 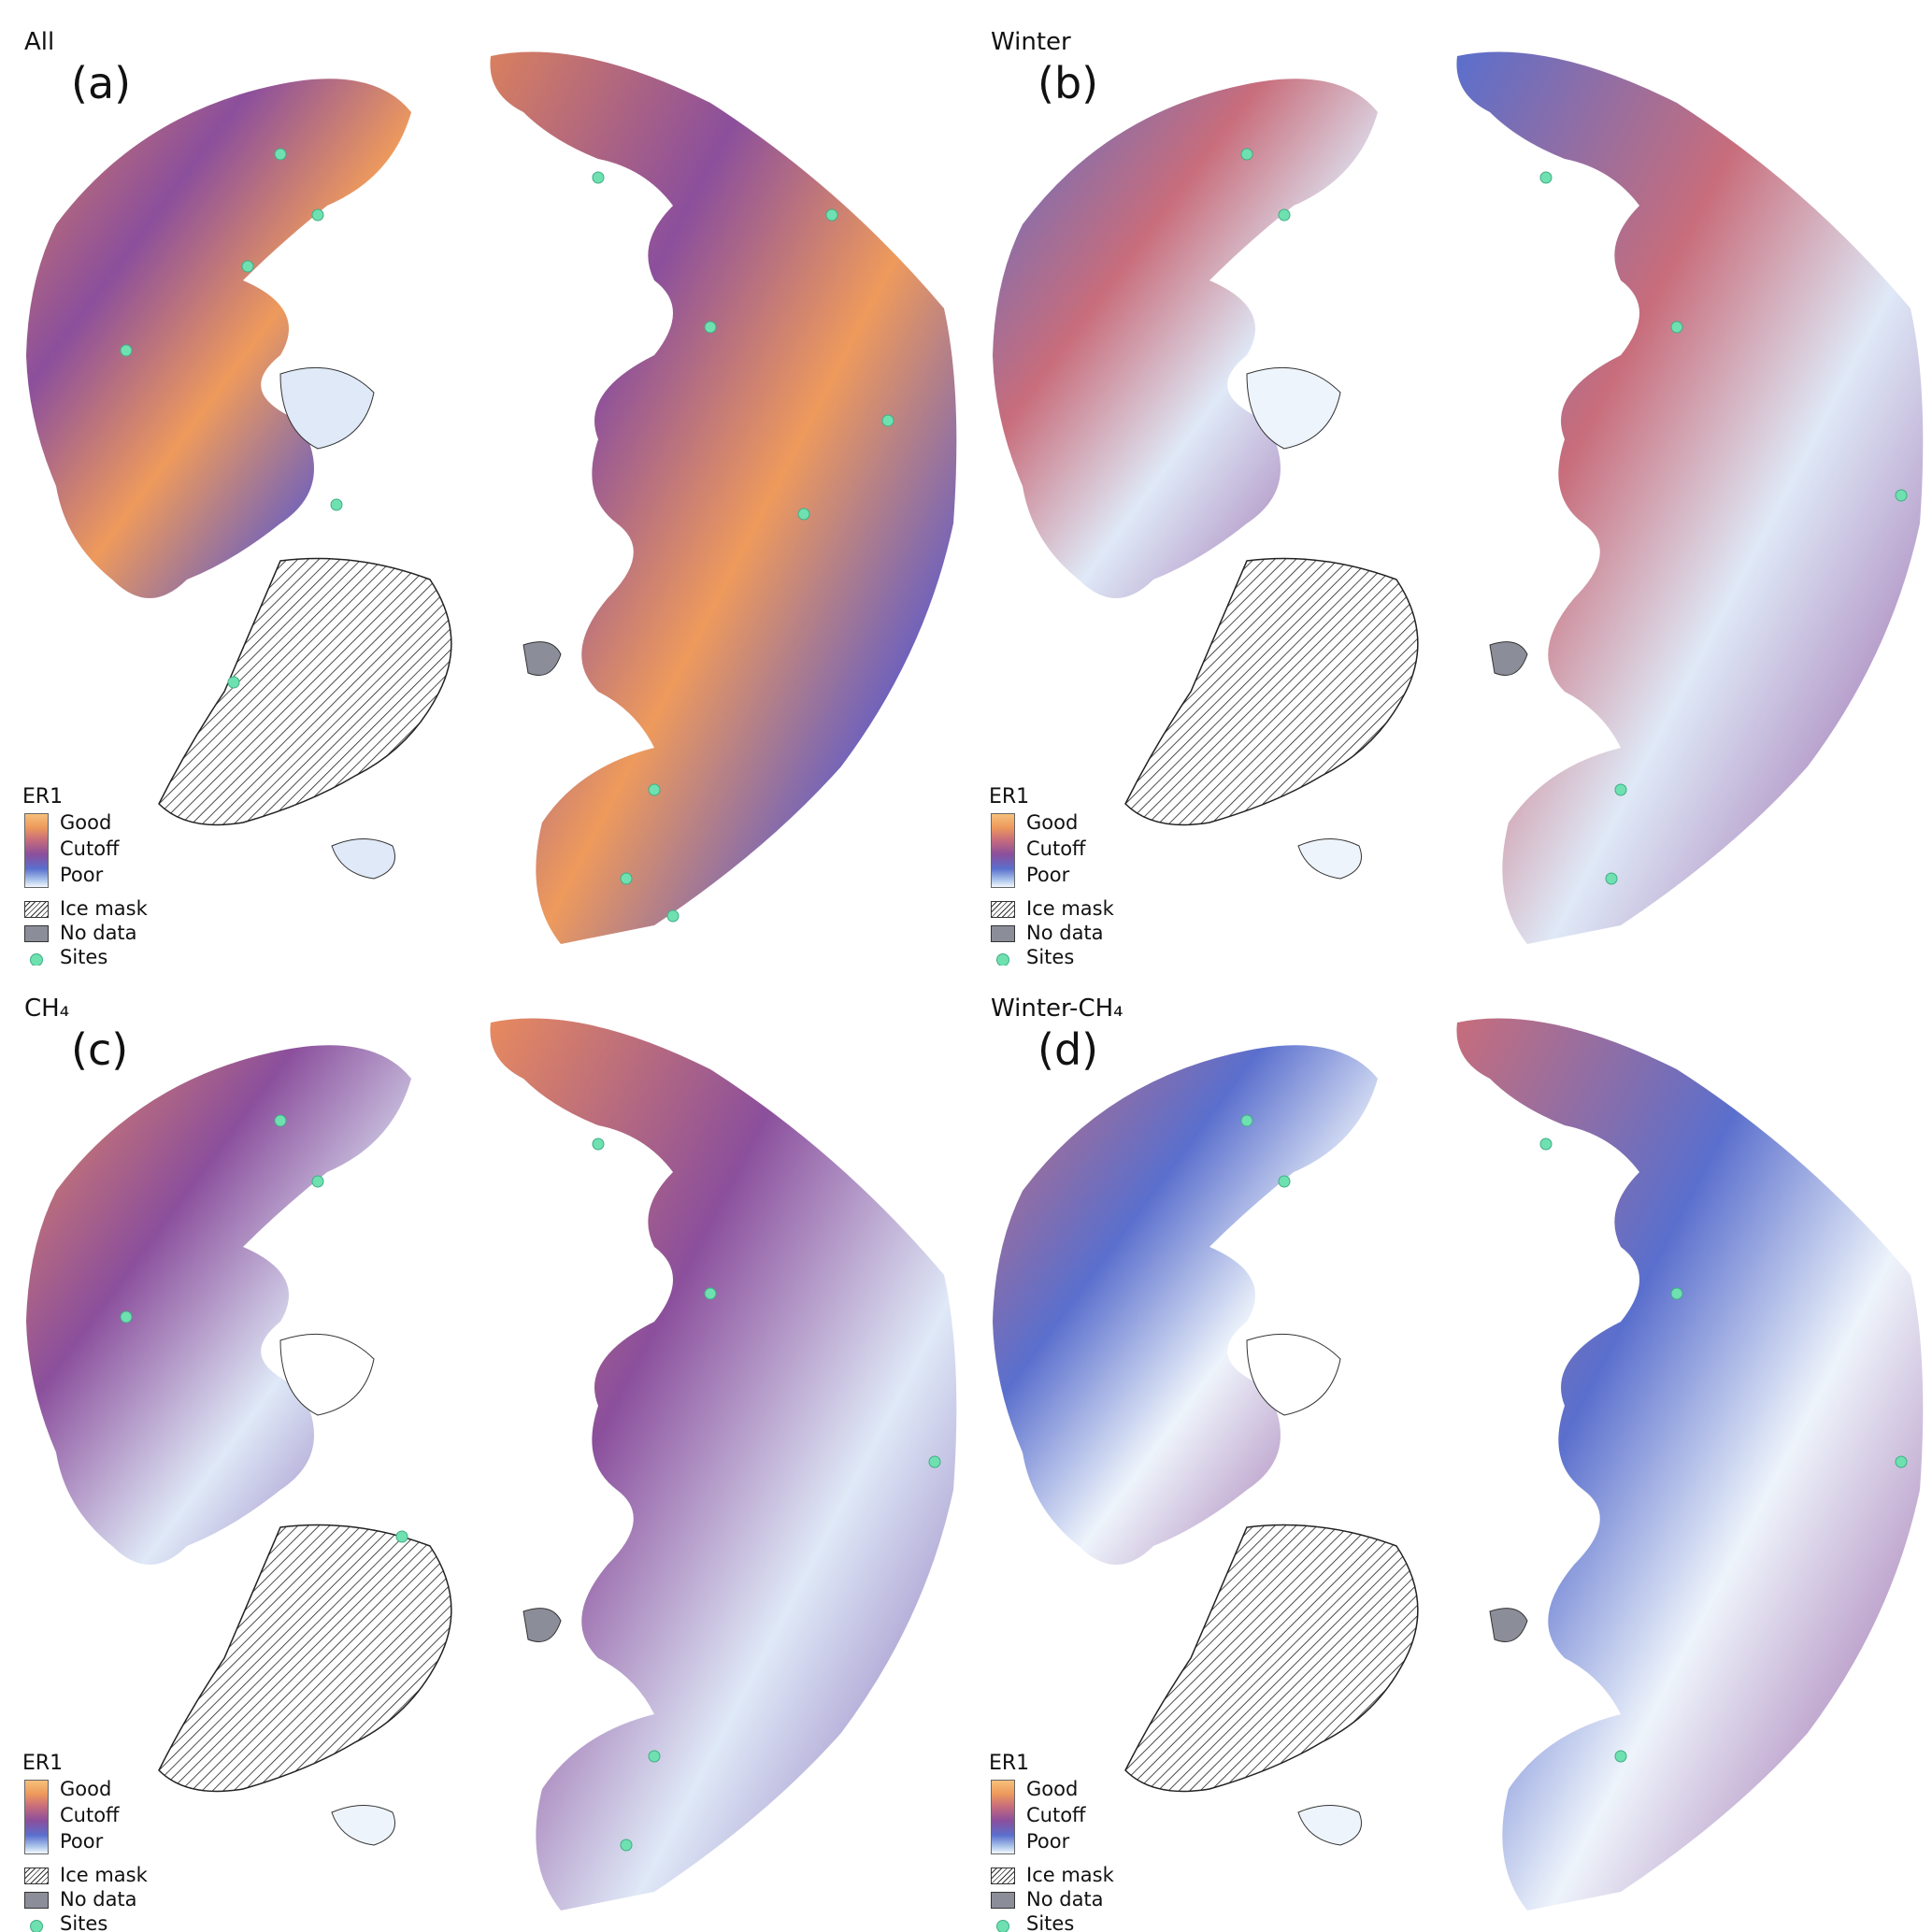 I want to click on sites-layer, so click(x=1574, y=516).